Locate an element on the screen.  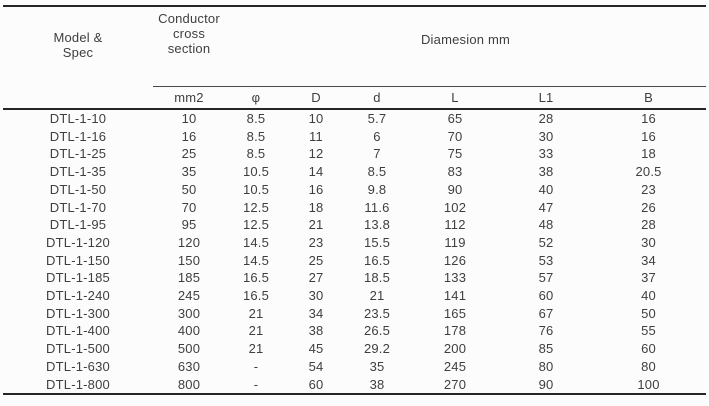
value-cell: 52 is located at coordinates (546, 242).